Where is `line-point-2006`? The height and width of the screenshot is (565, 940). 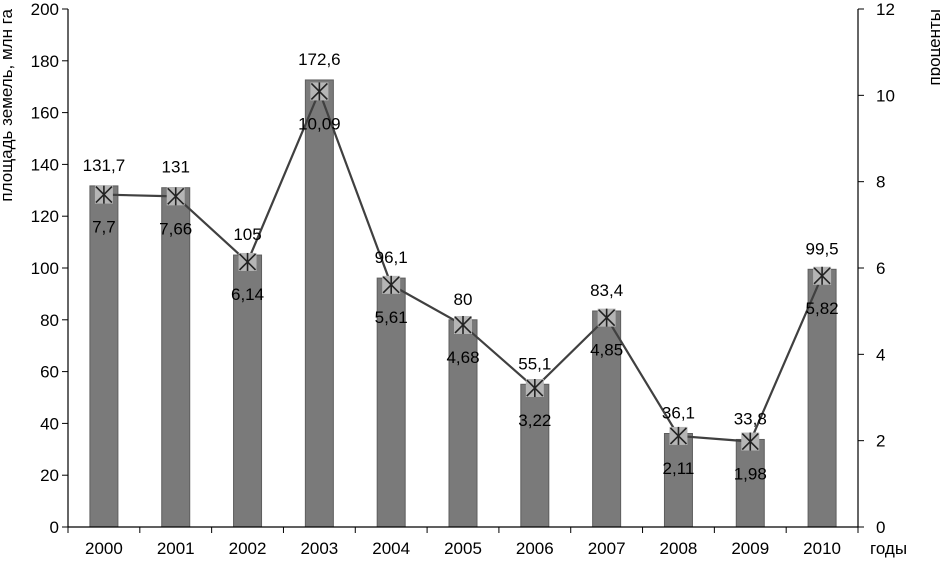
line-point-2006 is located at coordinates (534, 388).